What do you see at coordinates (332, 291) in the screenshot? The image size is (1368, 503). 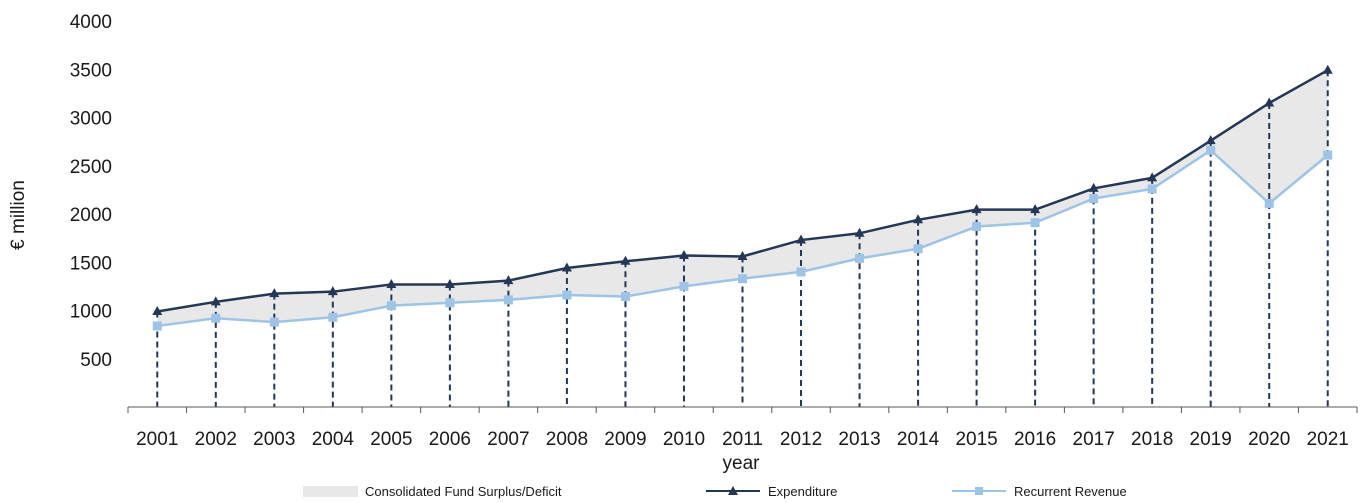 I see `expenditure-point-2004` at bounding box center [332, 291].